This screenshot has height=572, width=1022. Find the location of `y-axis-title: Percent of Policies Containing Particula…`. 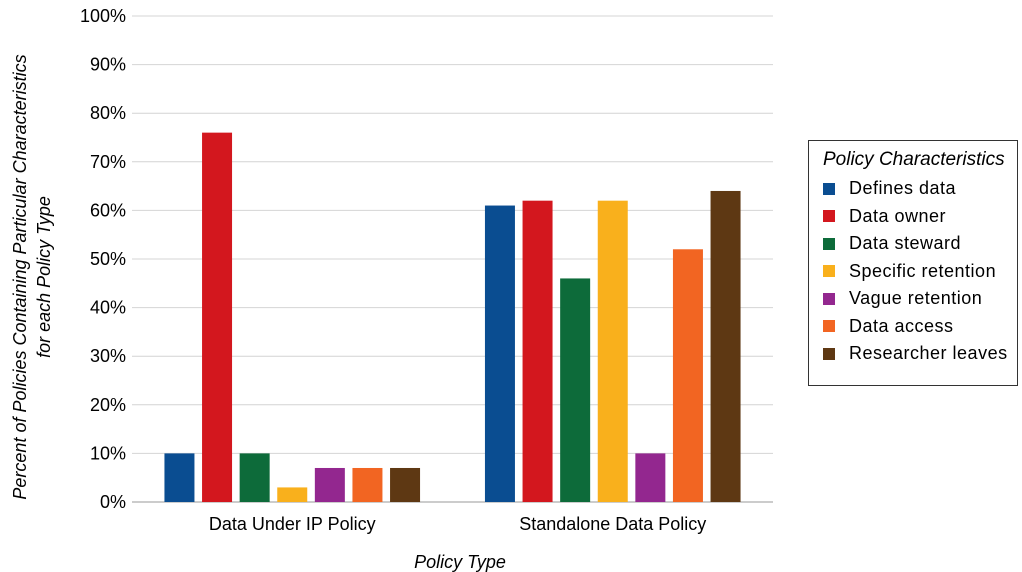

y-axis-title: Percent of Policies Containing Particula… is located at coordinates (32, 276).